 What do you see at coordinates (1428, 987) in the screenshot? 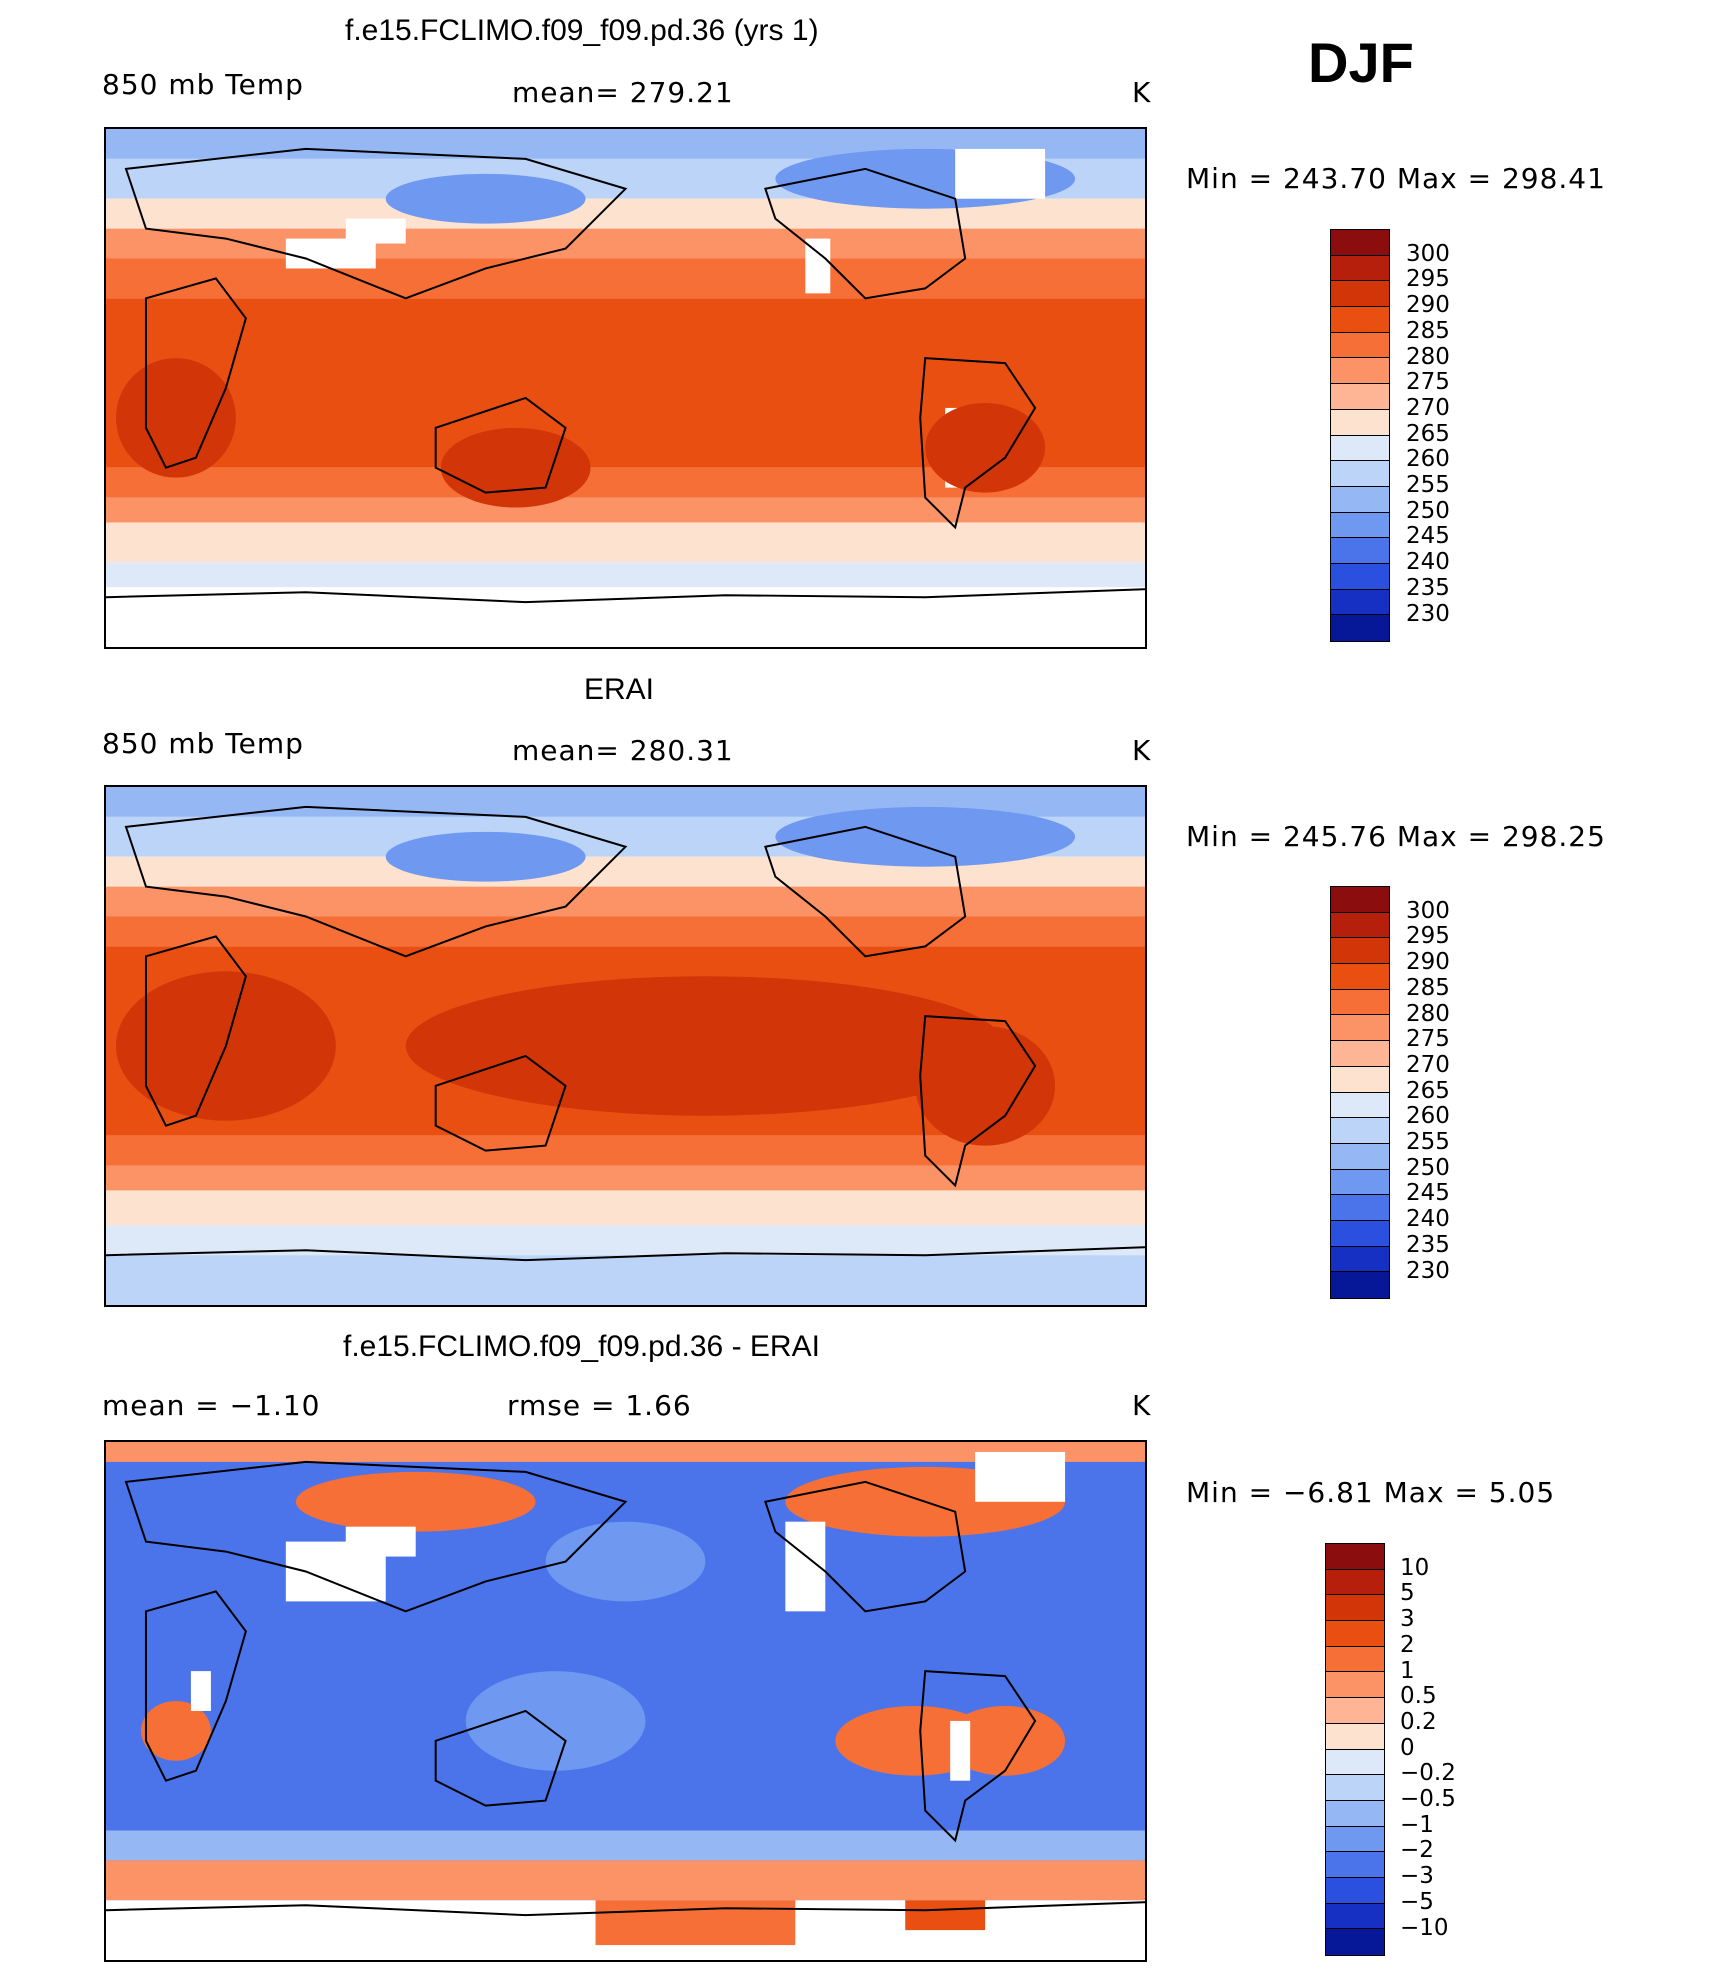
I see `panel2-colorbar-tick-label: 285` at bounding box center [1428, 987].